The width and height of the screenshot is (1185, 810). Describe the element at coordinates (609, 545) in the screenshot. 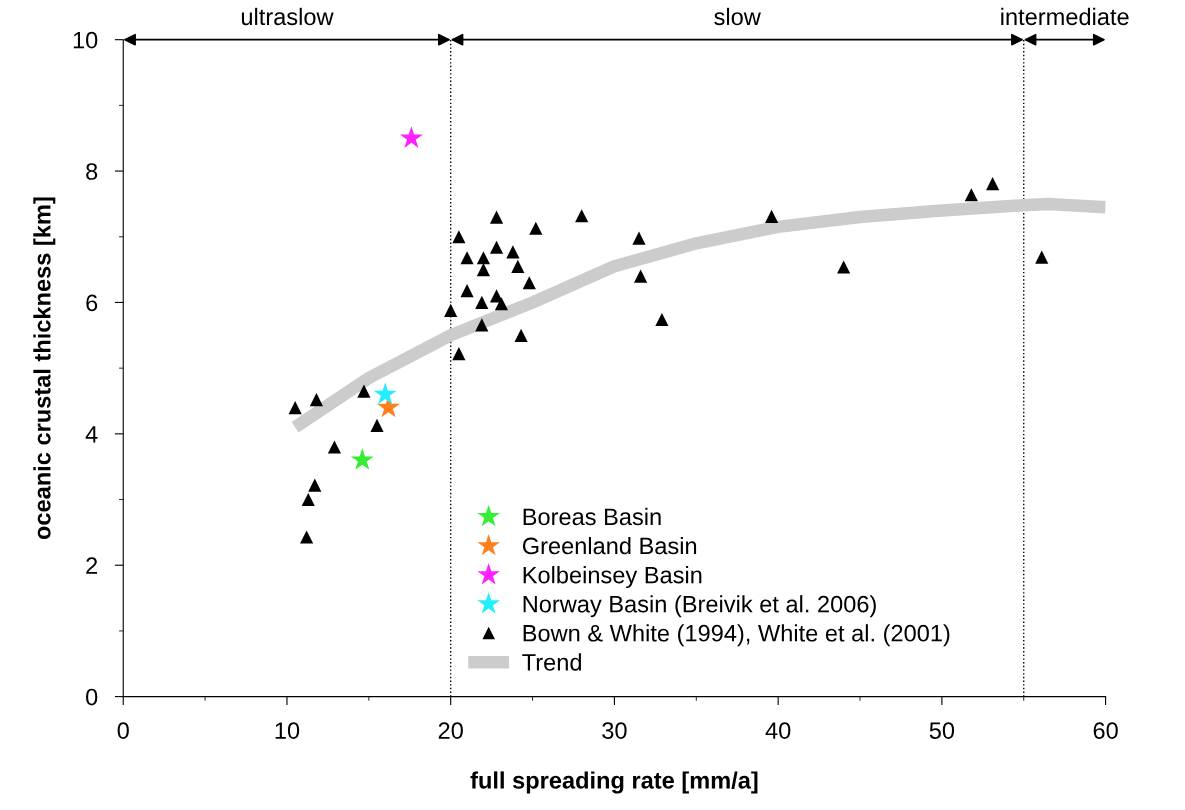

I see `legend-label: Greenland Basin` at that location.